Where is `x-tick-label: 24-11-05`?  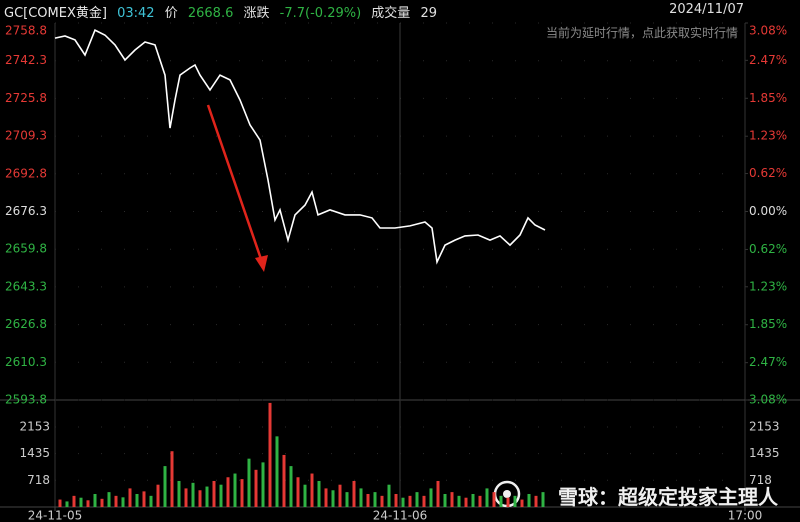 x-tick-label: 24-11-05 is located at coordinates (55, 515).